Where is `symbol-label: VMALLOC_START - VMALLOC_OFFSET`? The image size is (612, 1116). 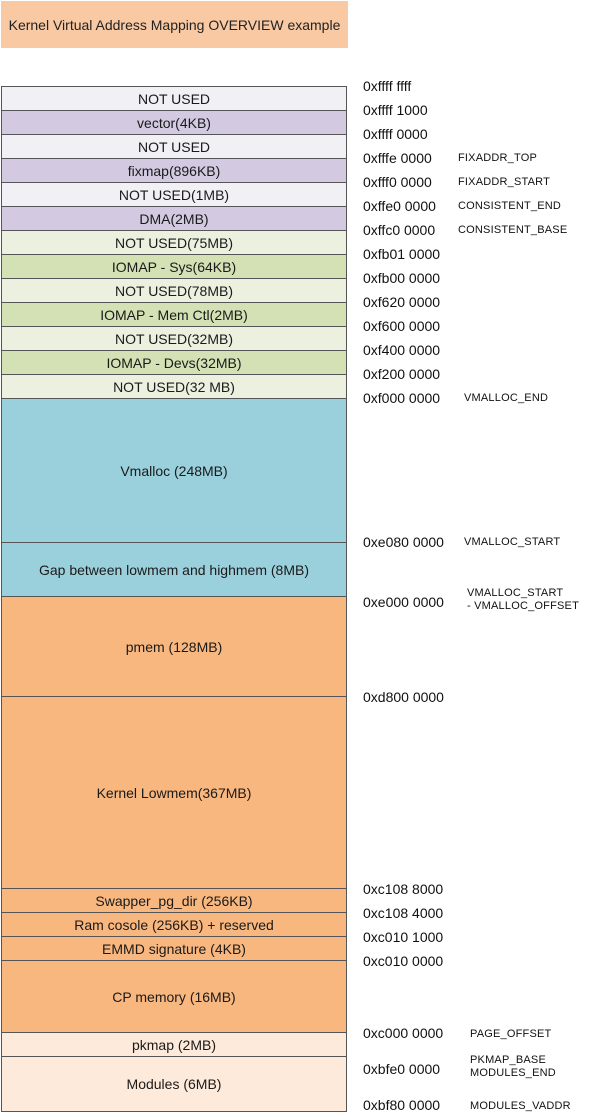 symbol-label: VMALLOC_START - VMALLOC_OFFSET is located at coordinates (523, 599).